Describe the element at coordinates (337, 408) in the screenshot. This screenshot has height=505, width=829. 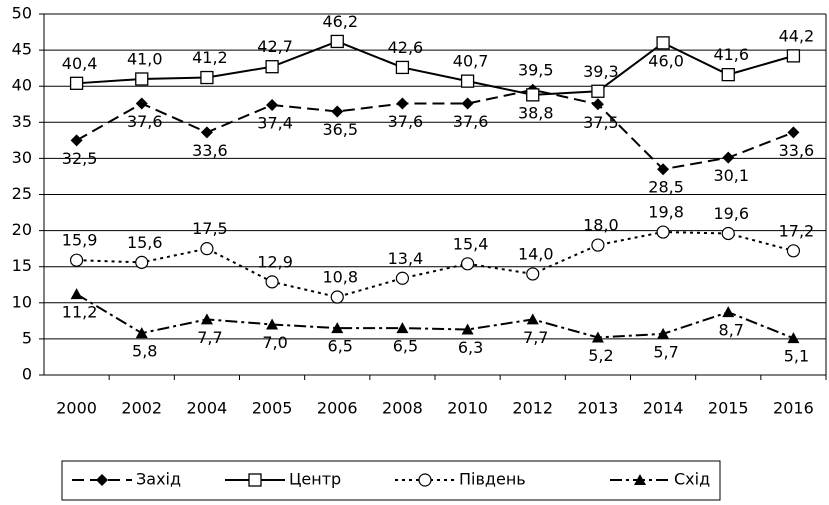
I see `x-tick-label: 2006` at that location.